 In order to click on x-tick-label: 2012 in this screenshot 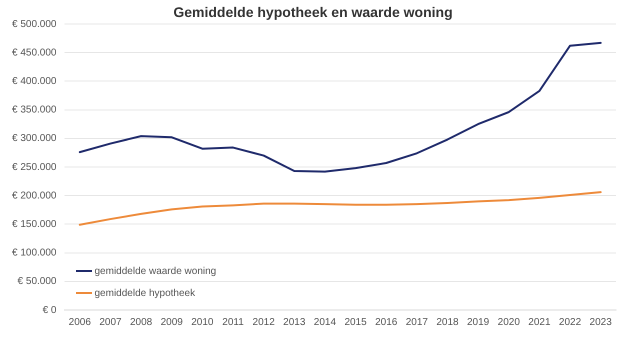, I will do `click(264, 322)`.